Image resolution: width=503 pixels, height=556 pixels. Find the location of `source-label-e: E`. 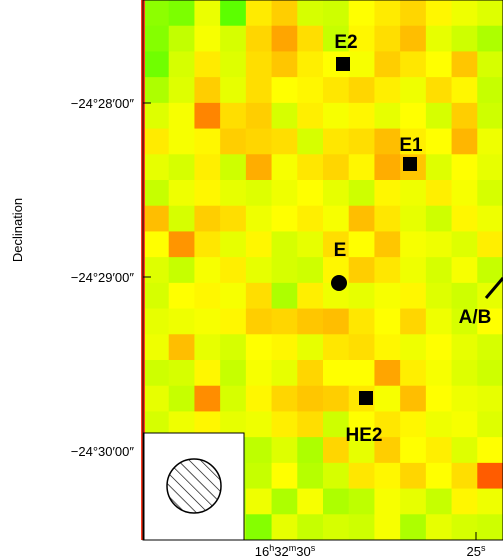

source-label-e: E is located at coordinates (340, 250).